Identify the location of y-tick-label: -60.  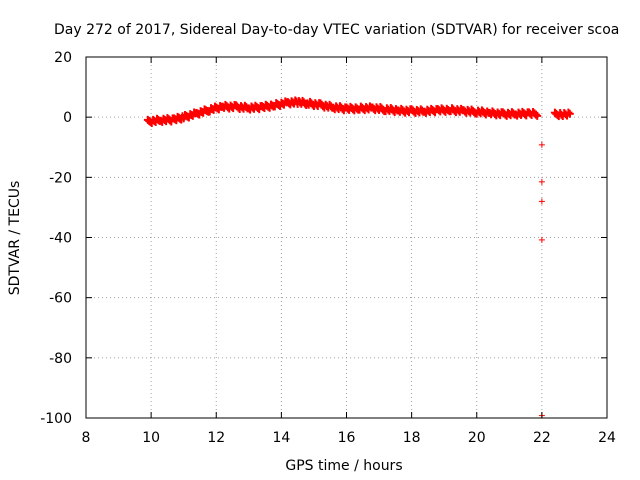
(60, 299).